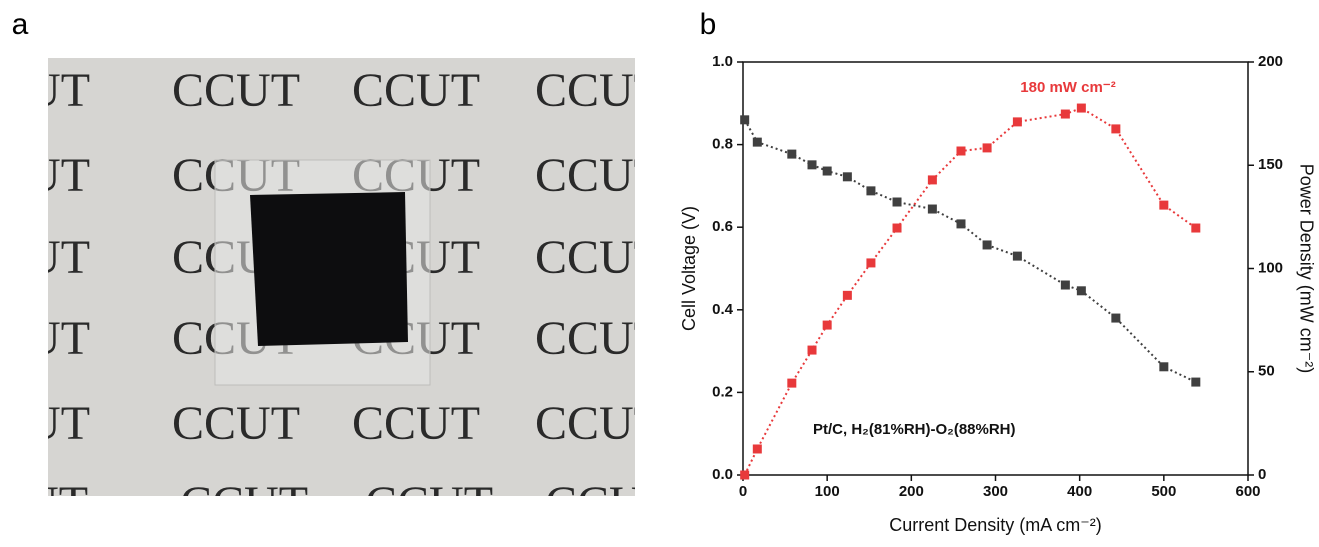 This screenshot has height=547, width=1319. I want to click on panel-label: b, so click(708, 24).